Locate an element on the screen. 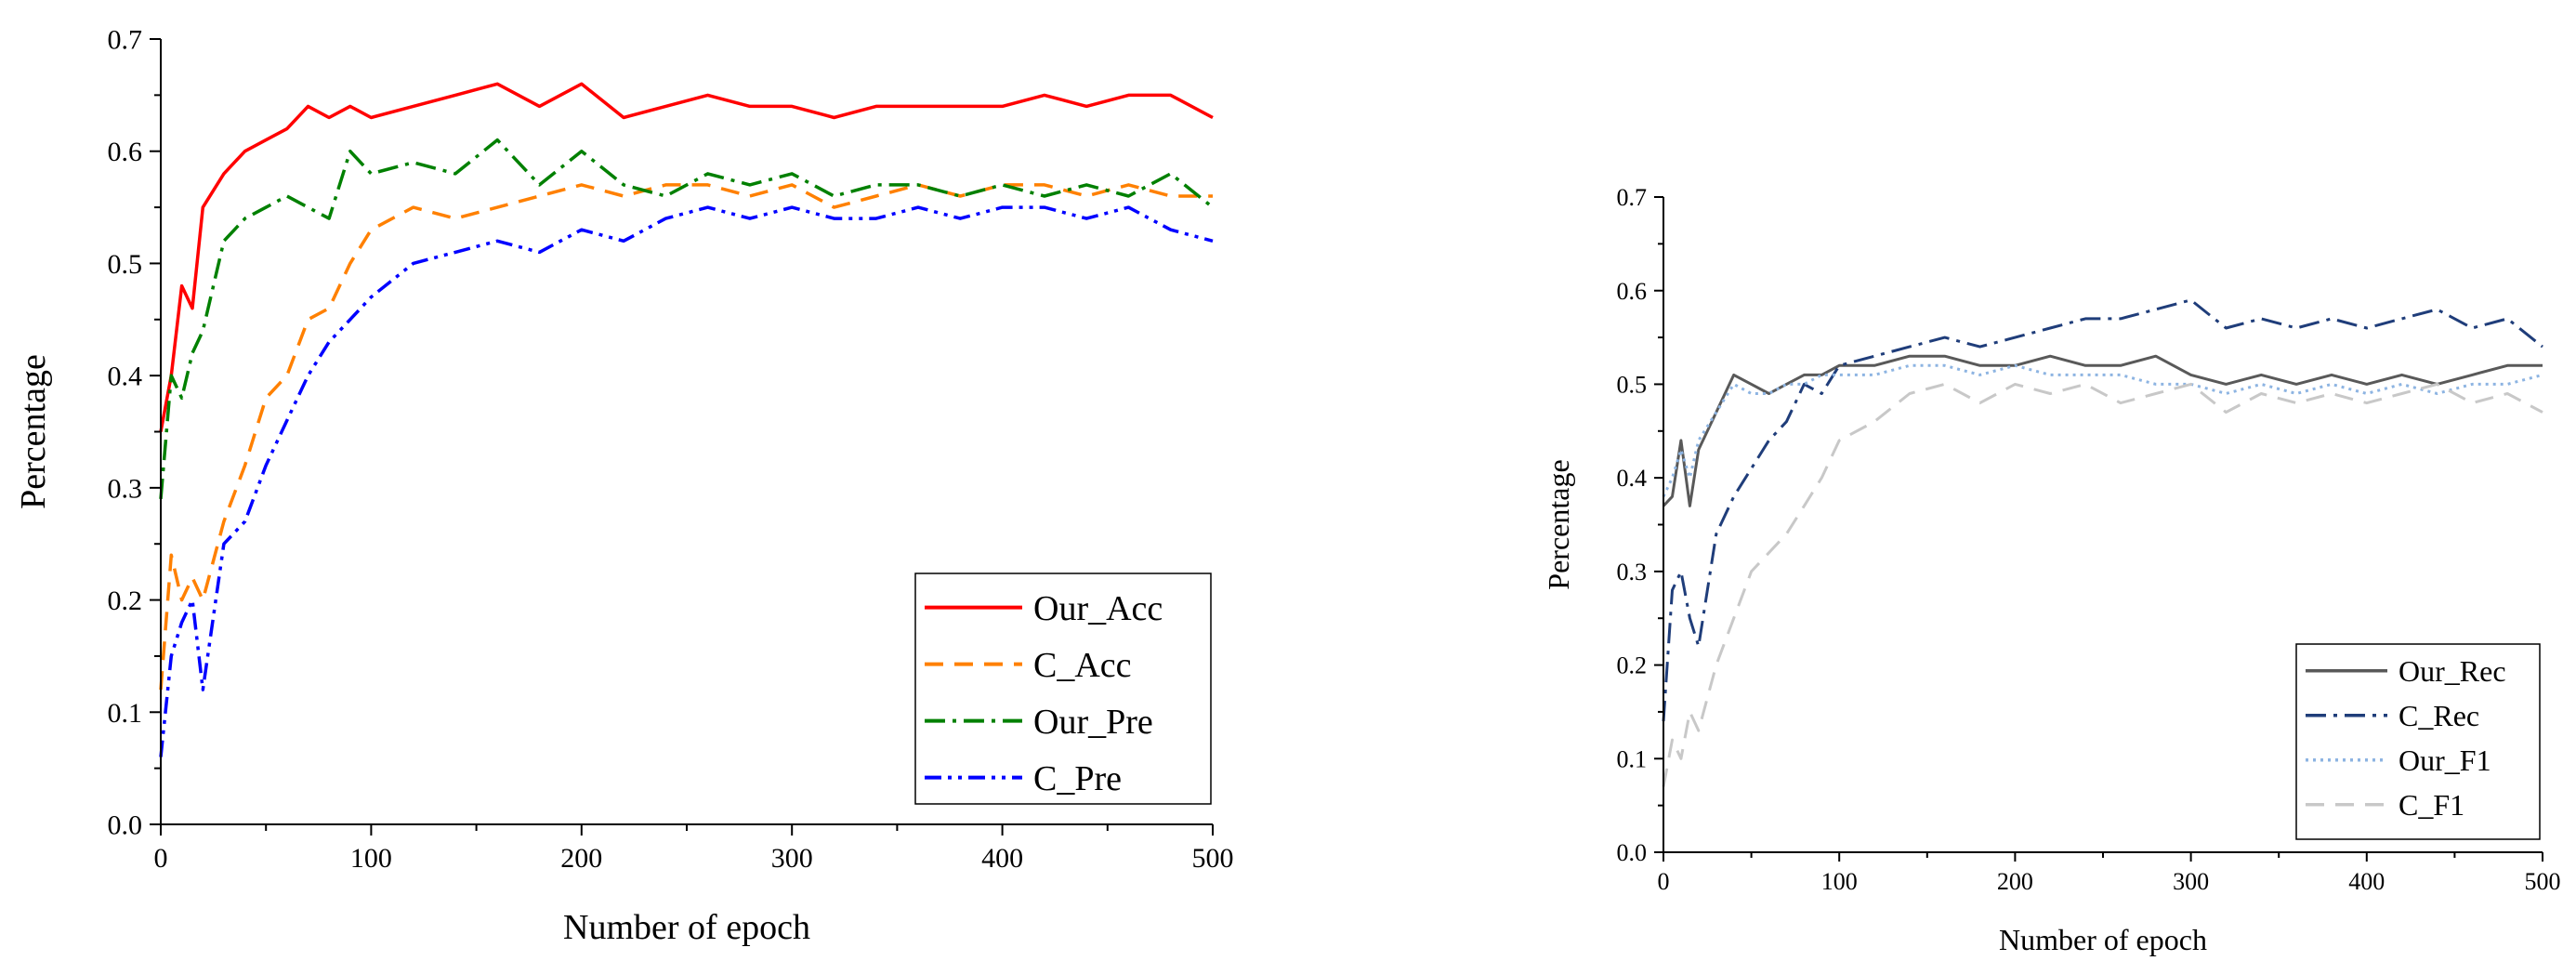 The height and width of the screenshot is (974, 2576). series-line-our-rec is located at coordinates (2102, 430).